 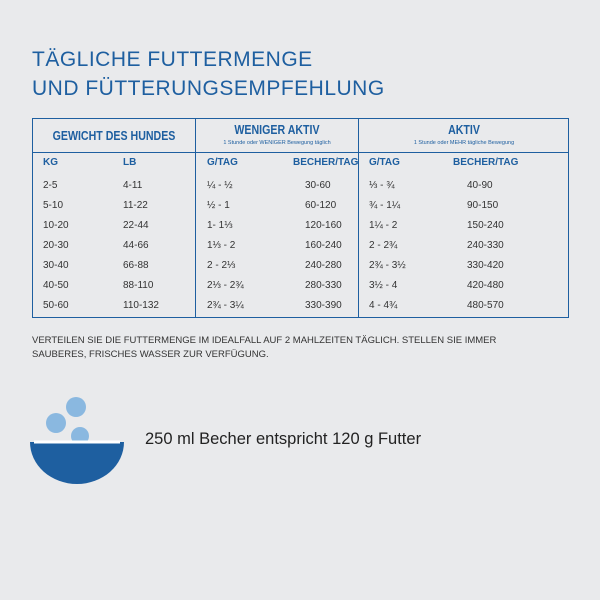 I want to click on cell: 50-60, so click(x=56, y=305).